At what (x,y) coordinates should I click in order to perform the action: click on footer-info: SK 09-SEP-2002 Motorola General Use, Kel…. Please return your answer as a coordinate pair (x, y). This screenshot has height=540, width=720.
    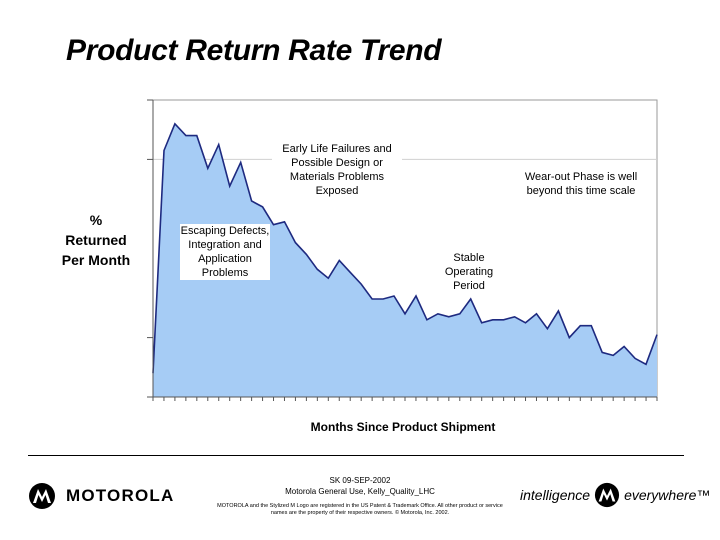
    Looking at the image, I should click on (360, 486).